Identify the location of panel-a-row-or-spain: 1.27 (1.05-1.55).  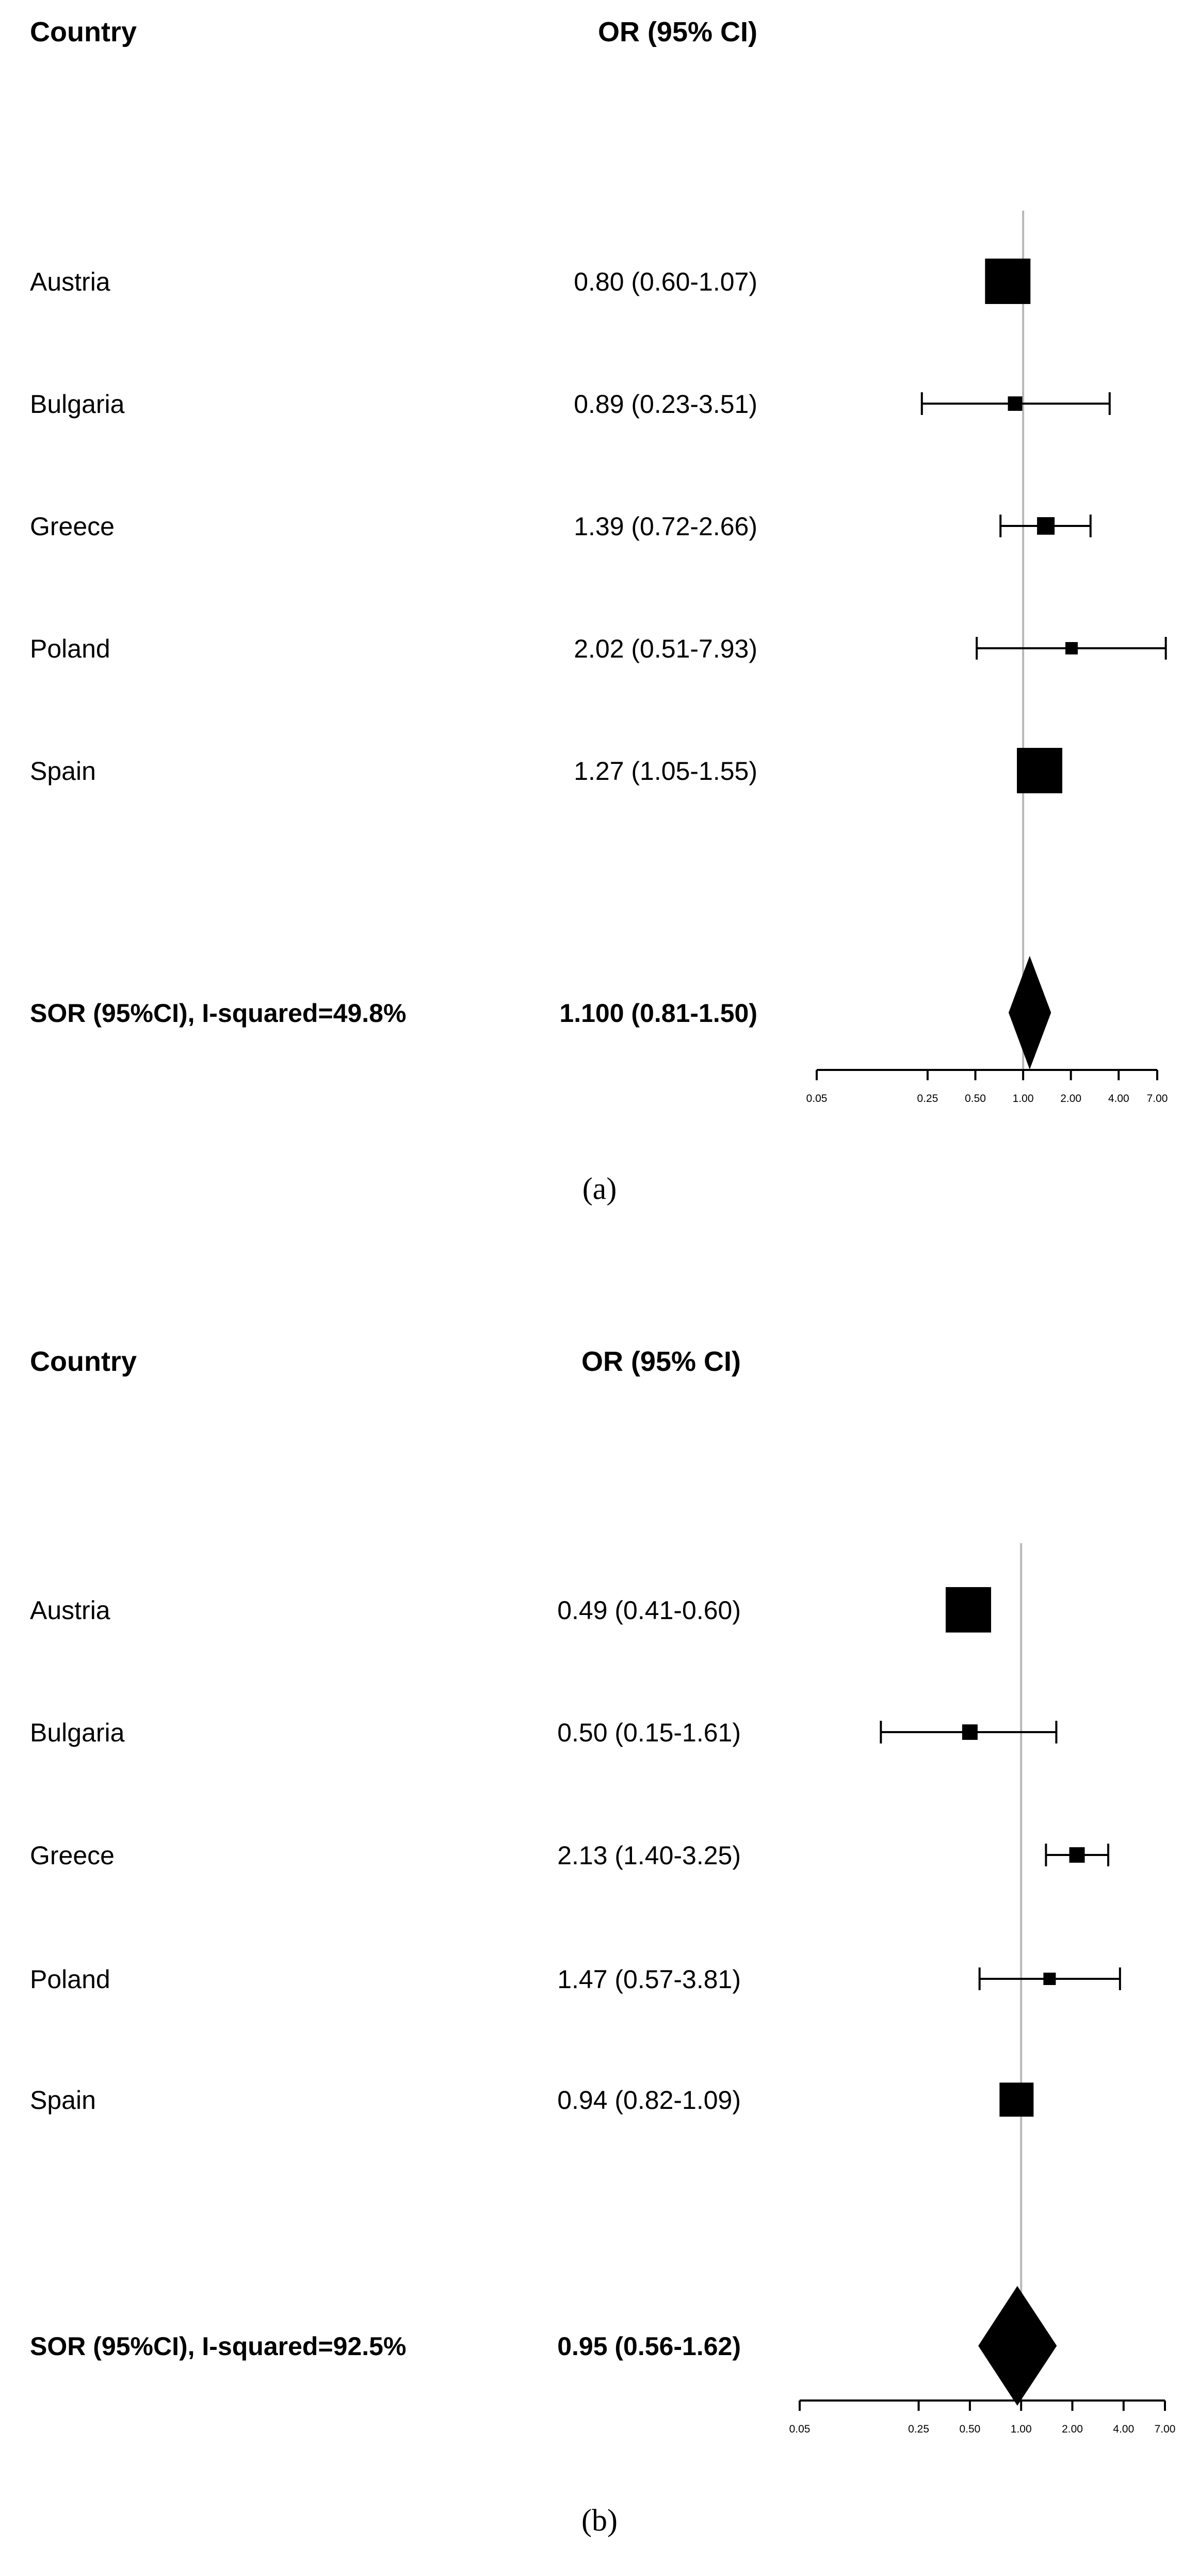
(666, 771).